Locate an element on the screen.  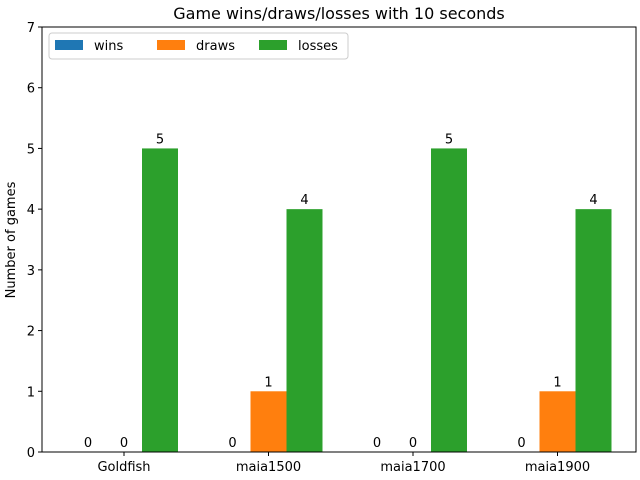
legend-frame is located at coordinates (198, 46).